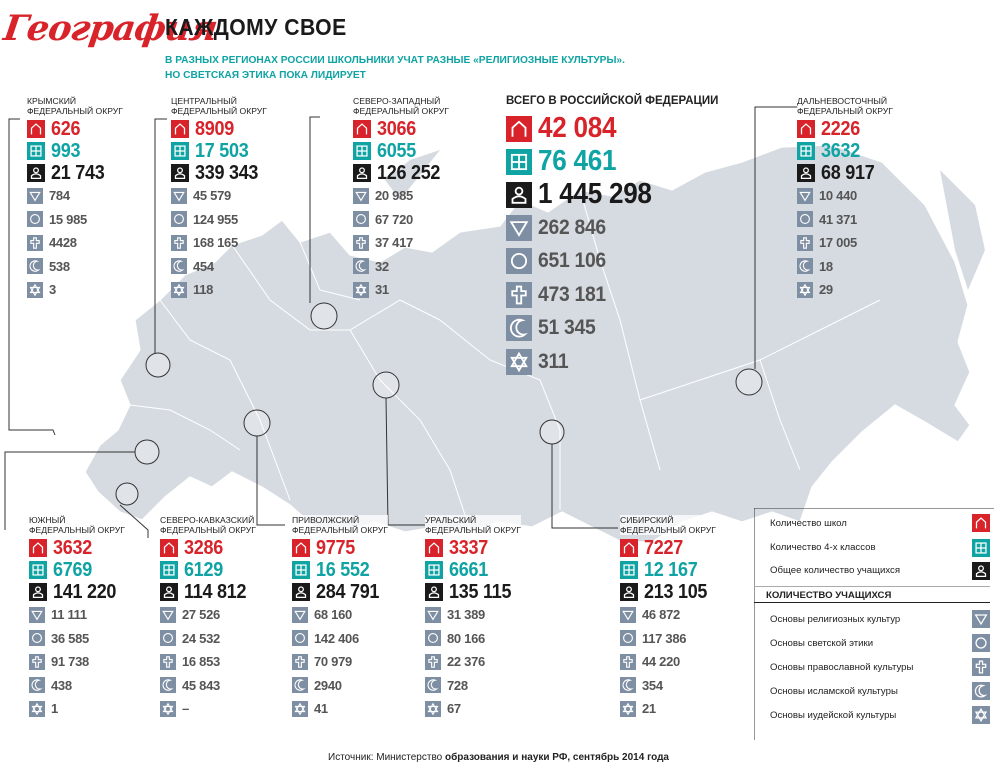  What do you see at coordinates (203, 266) in the screenshot?
I see `stat-value: 454` at bounding box center [203, 266].